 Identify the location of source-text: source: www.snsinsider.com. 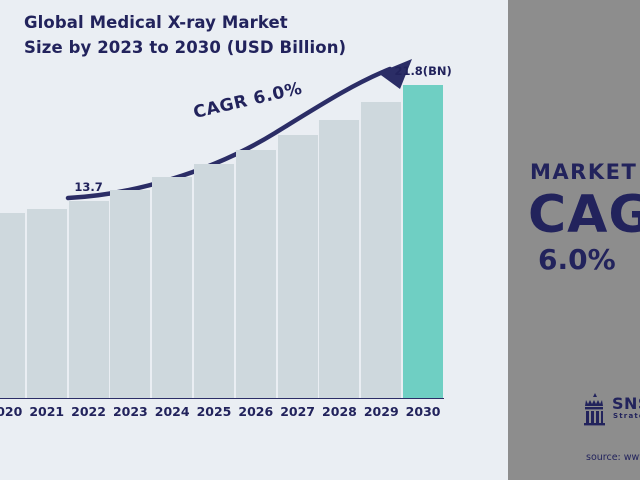
(613, 457).